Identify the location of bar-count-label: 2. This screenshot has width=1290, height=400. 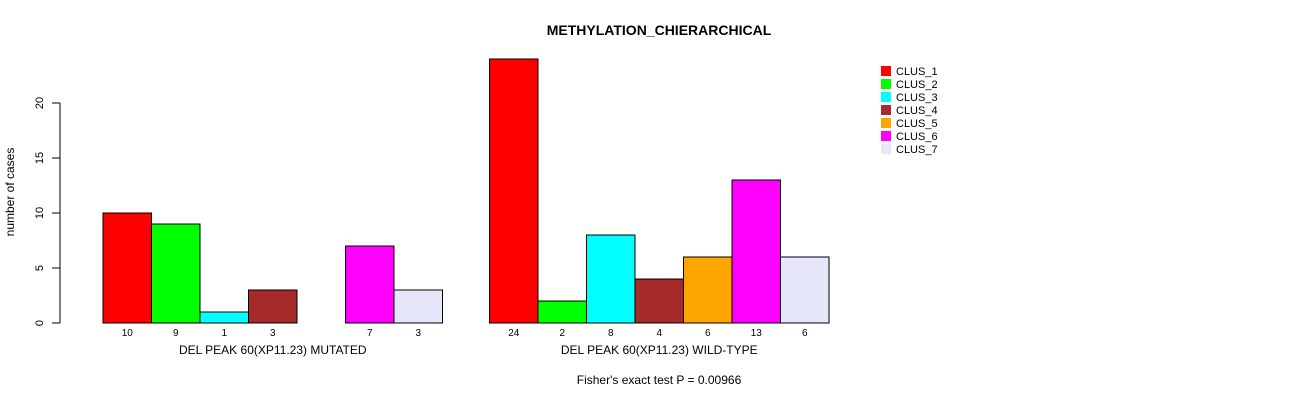
(562, 333).